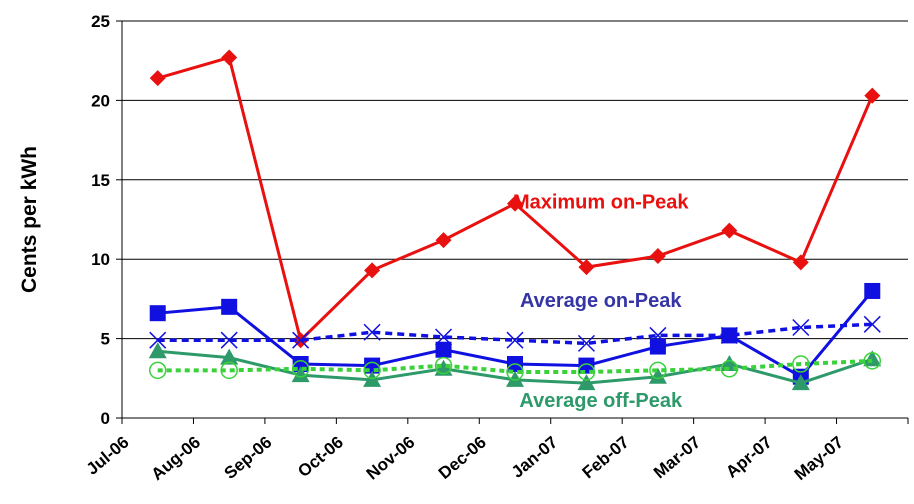 This screenshot has width=914, height=504. What do you see at coordinates (100, 259) in the screenshot?
I see `y-tick-label: 10` at bounding box center [100, 259].